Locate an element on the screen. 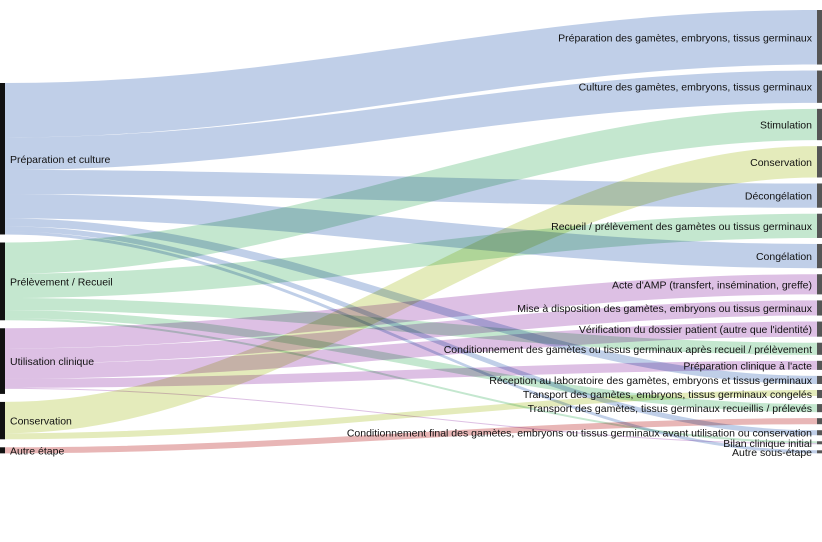 The width and height of the screenshot is (822, 542). target-node-18-autre-sous-etape is located at coordinates (819, 452).